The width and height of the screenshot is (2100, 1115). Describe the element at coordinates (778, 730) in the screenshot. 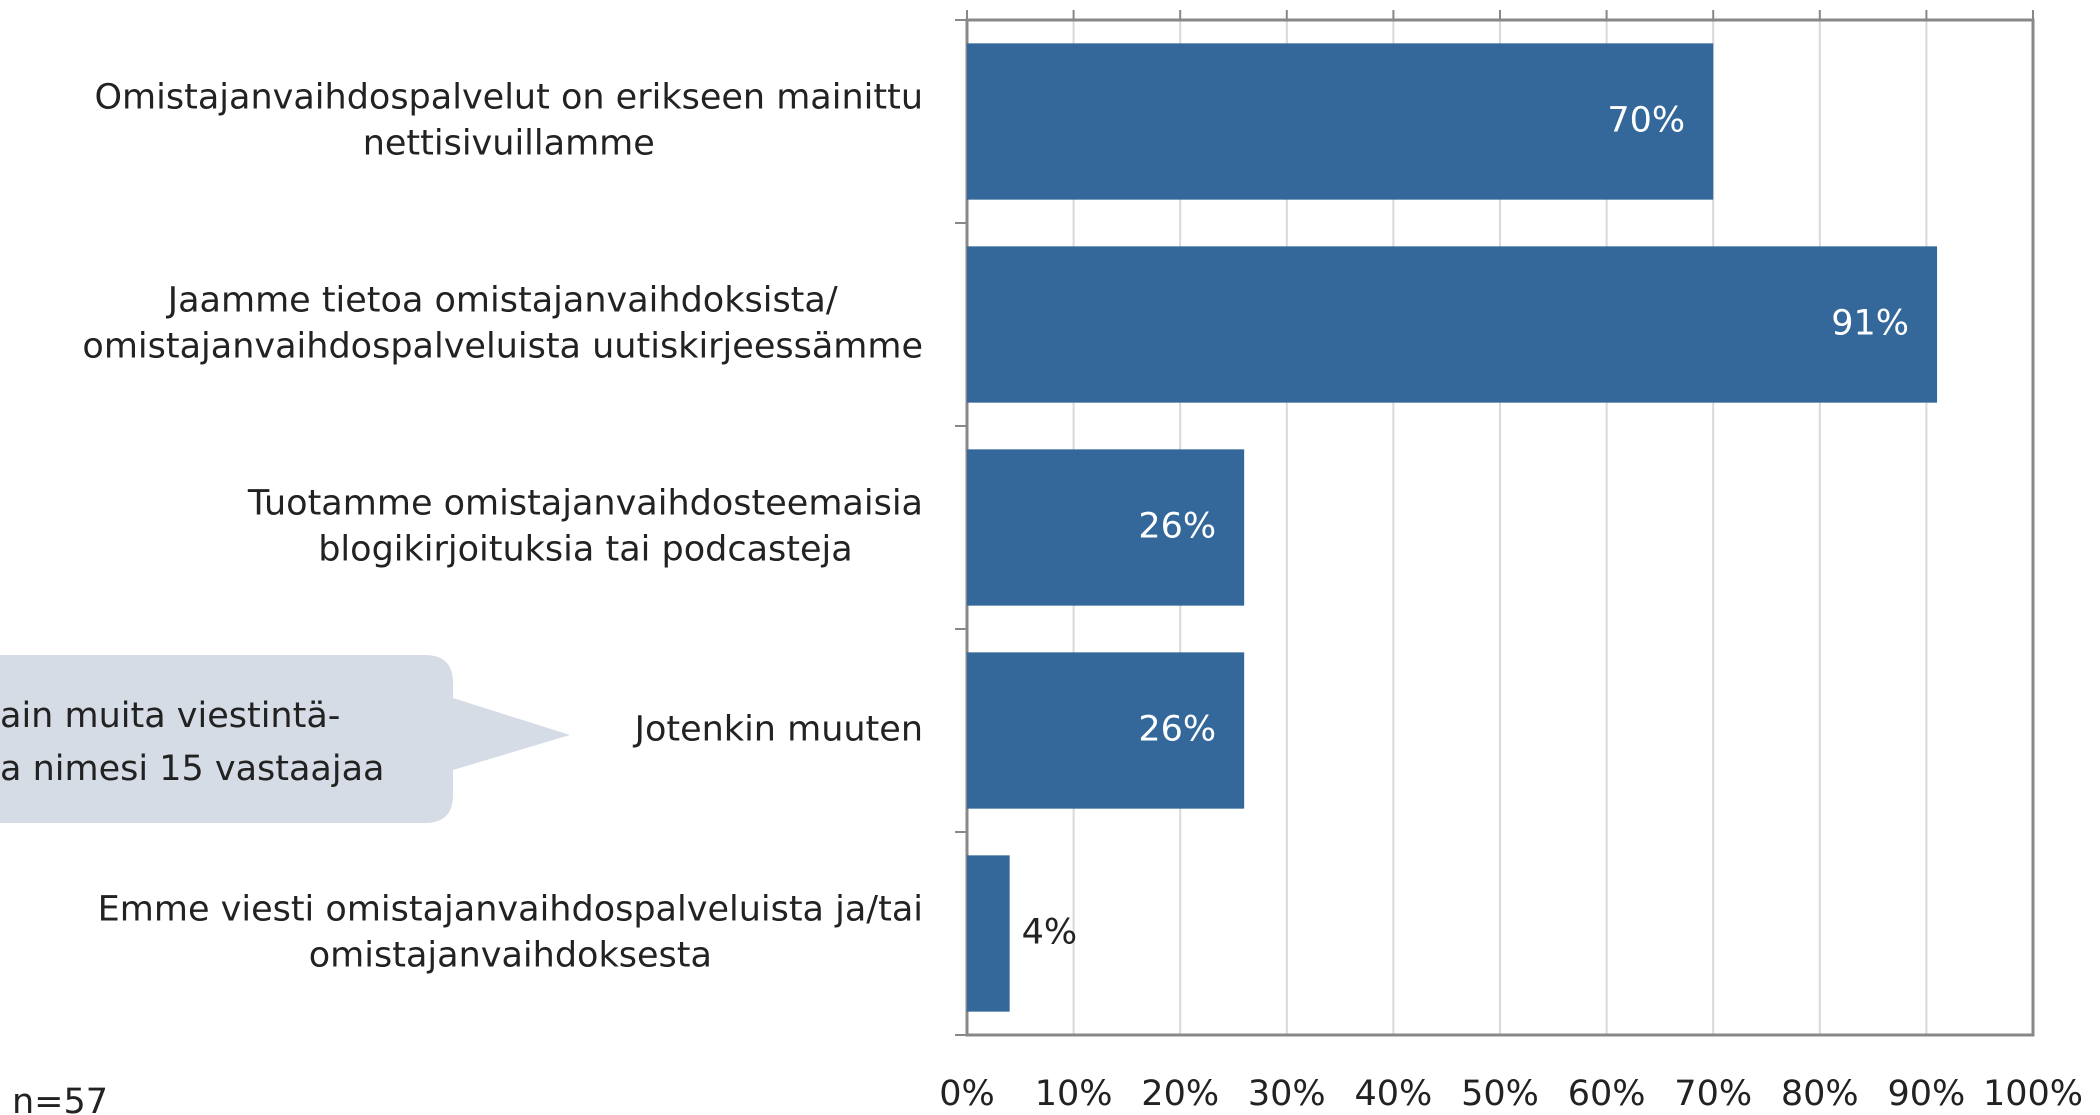

I see `category-label: Jotenkin muuten` at that location.